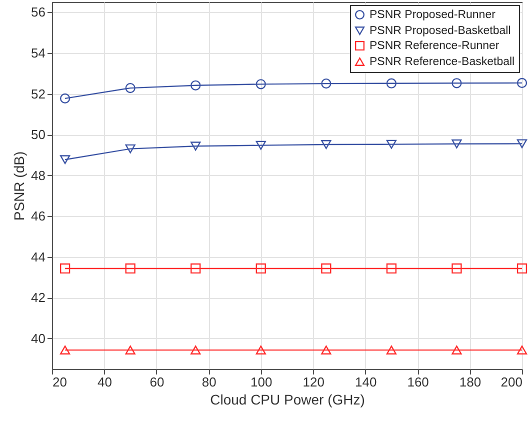 The height and width of the screenshot is (421, 530). What do you see at coordinates (470, 382) in the screenshot?
I see `x-tick-label: 180` at bounding box center [470, 382].